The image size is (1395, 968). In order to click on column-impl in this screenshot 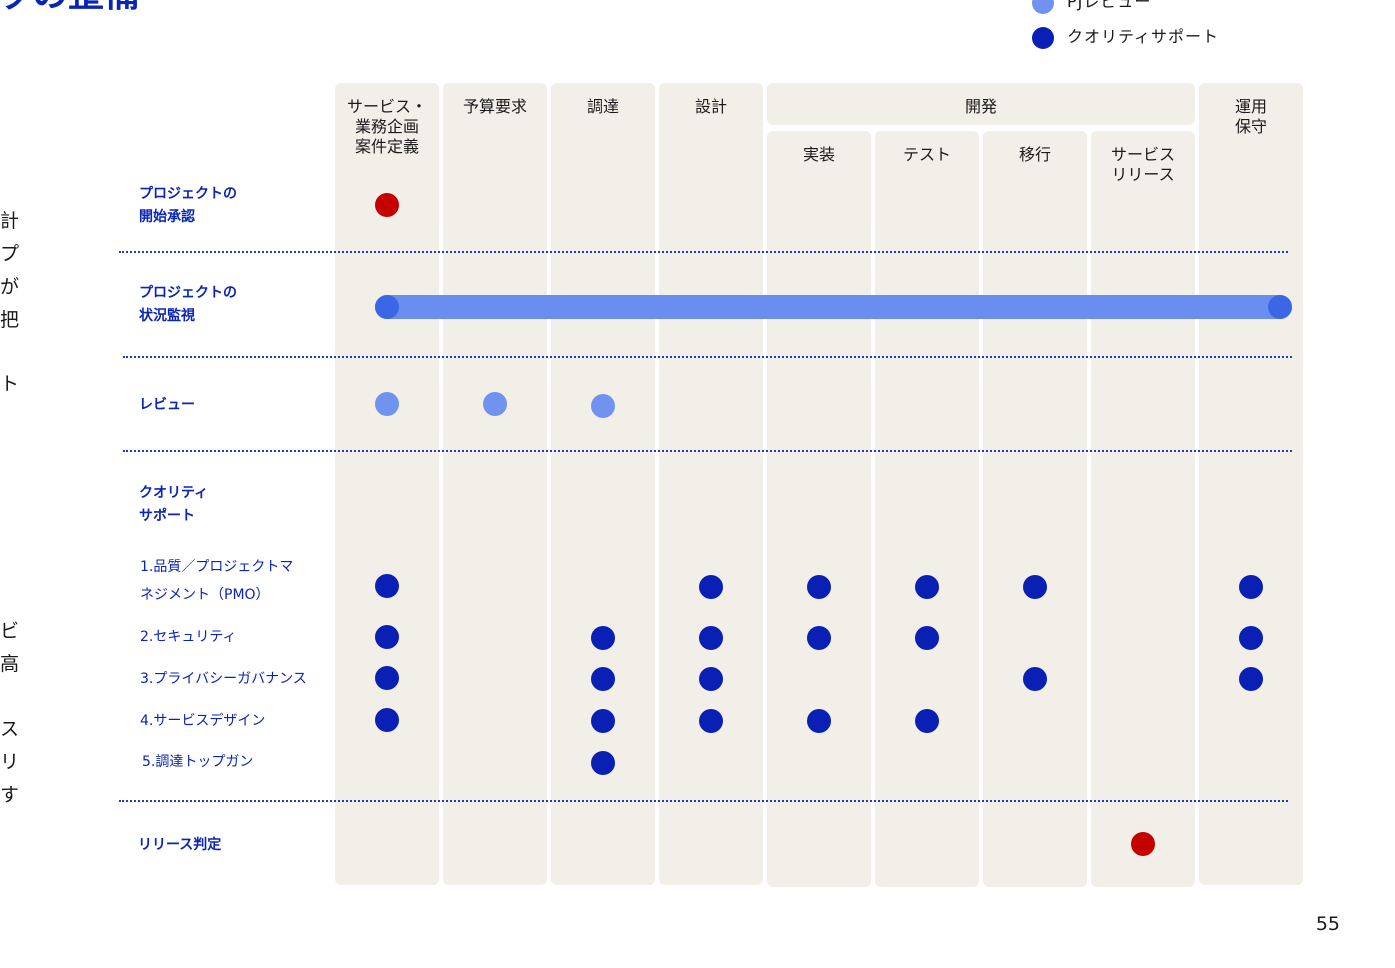, I will do `click(819, 509)`.